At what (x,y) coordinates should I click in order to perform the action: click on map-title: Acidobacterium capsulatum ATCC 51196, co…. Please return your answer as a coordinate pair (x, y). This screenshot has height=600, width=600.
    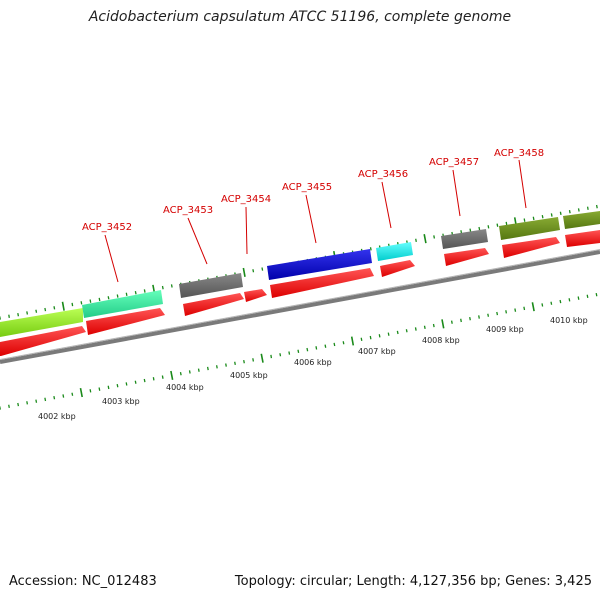
    Looking at the image, I should click on (300, 17).